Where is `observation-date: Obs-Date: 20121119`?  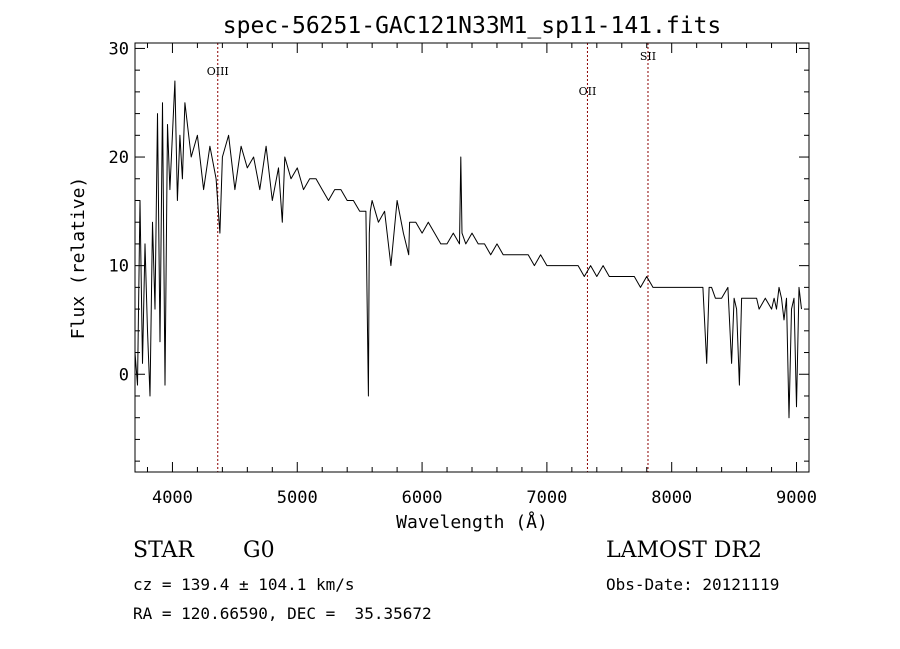
observation-date: Obs-Date: 20121119 is located at coordinates (693, 584).